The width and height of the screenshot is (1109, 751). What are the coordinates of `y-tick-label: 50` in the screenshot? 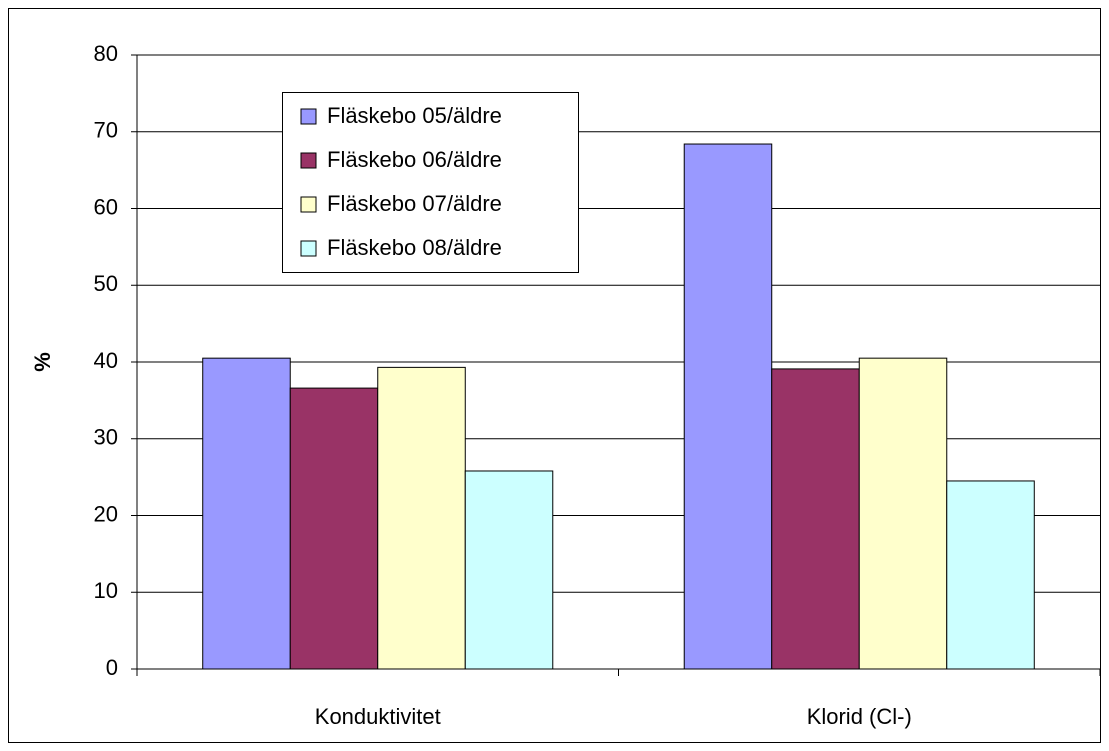 It's located at (106, 283).